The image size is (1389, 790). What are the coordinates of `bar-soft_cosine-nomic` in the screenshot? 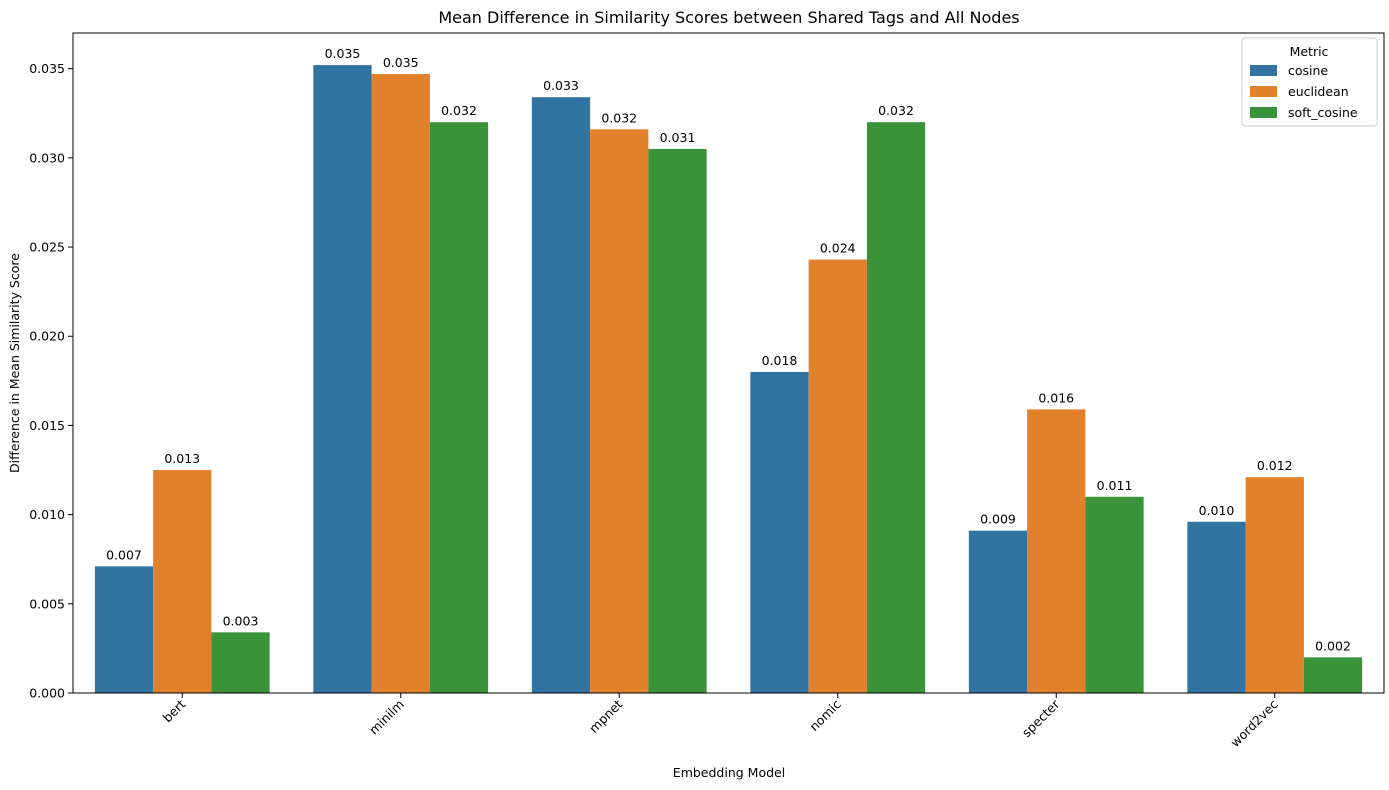 It's located at (896, 407).